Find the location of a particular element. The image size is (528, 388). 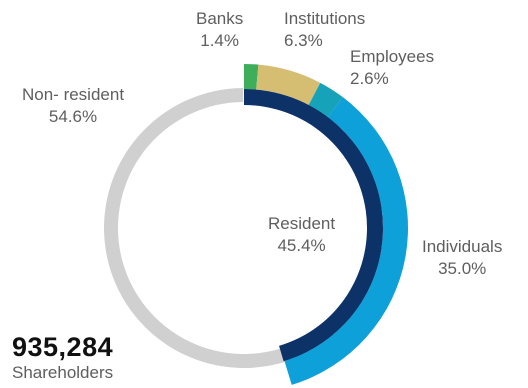

label-banks: Banks 1.4% is located at coordinates (219, 30).